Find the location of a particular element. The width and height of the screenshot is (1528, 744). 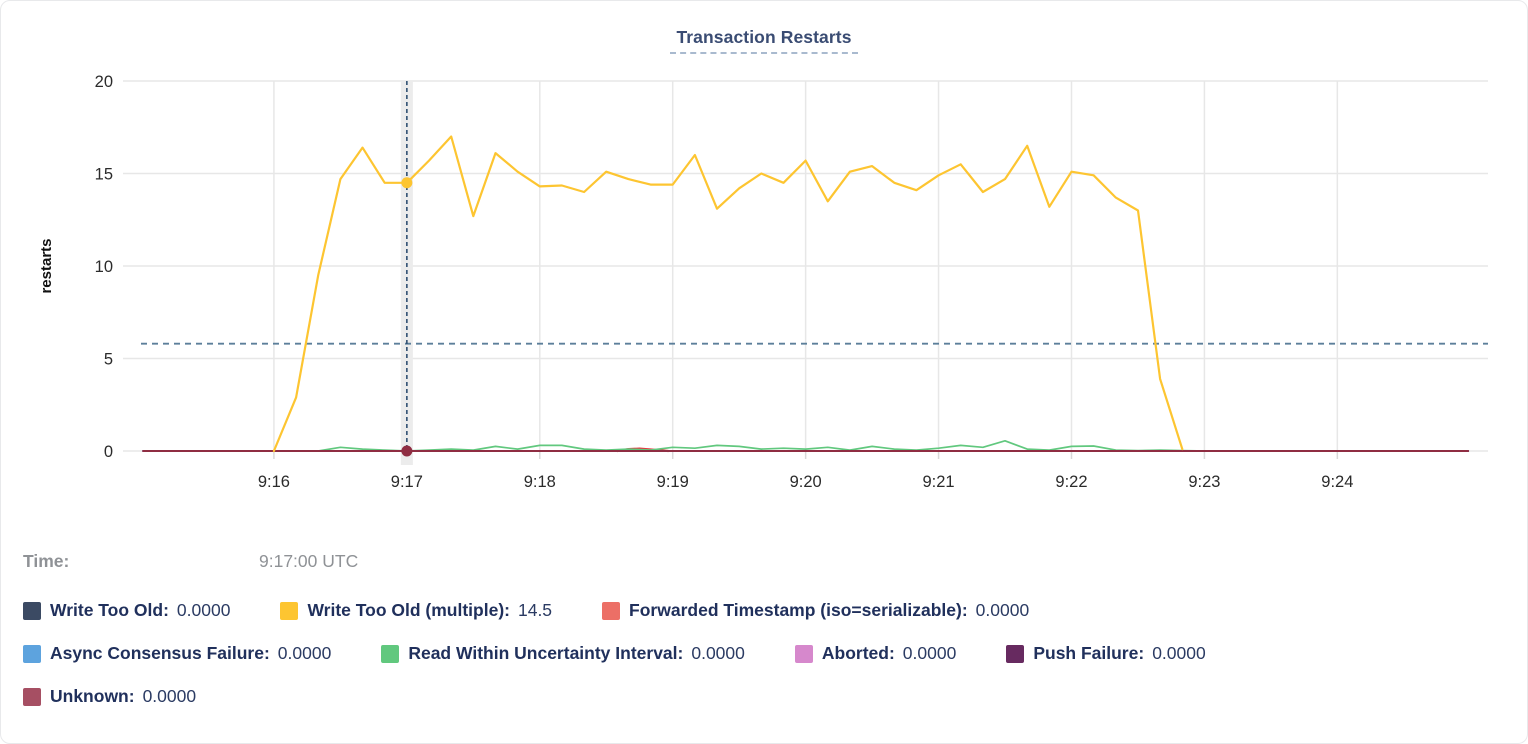

x-tick-label: 9:22 is located at coordinates (1071, 482).